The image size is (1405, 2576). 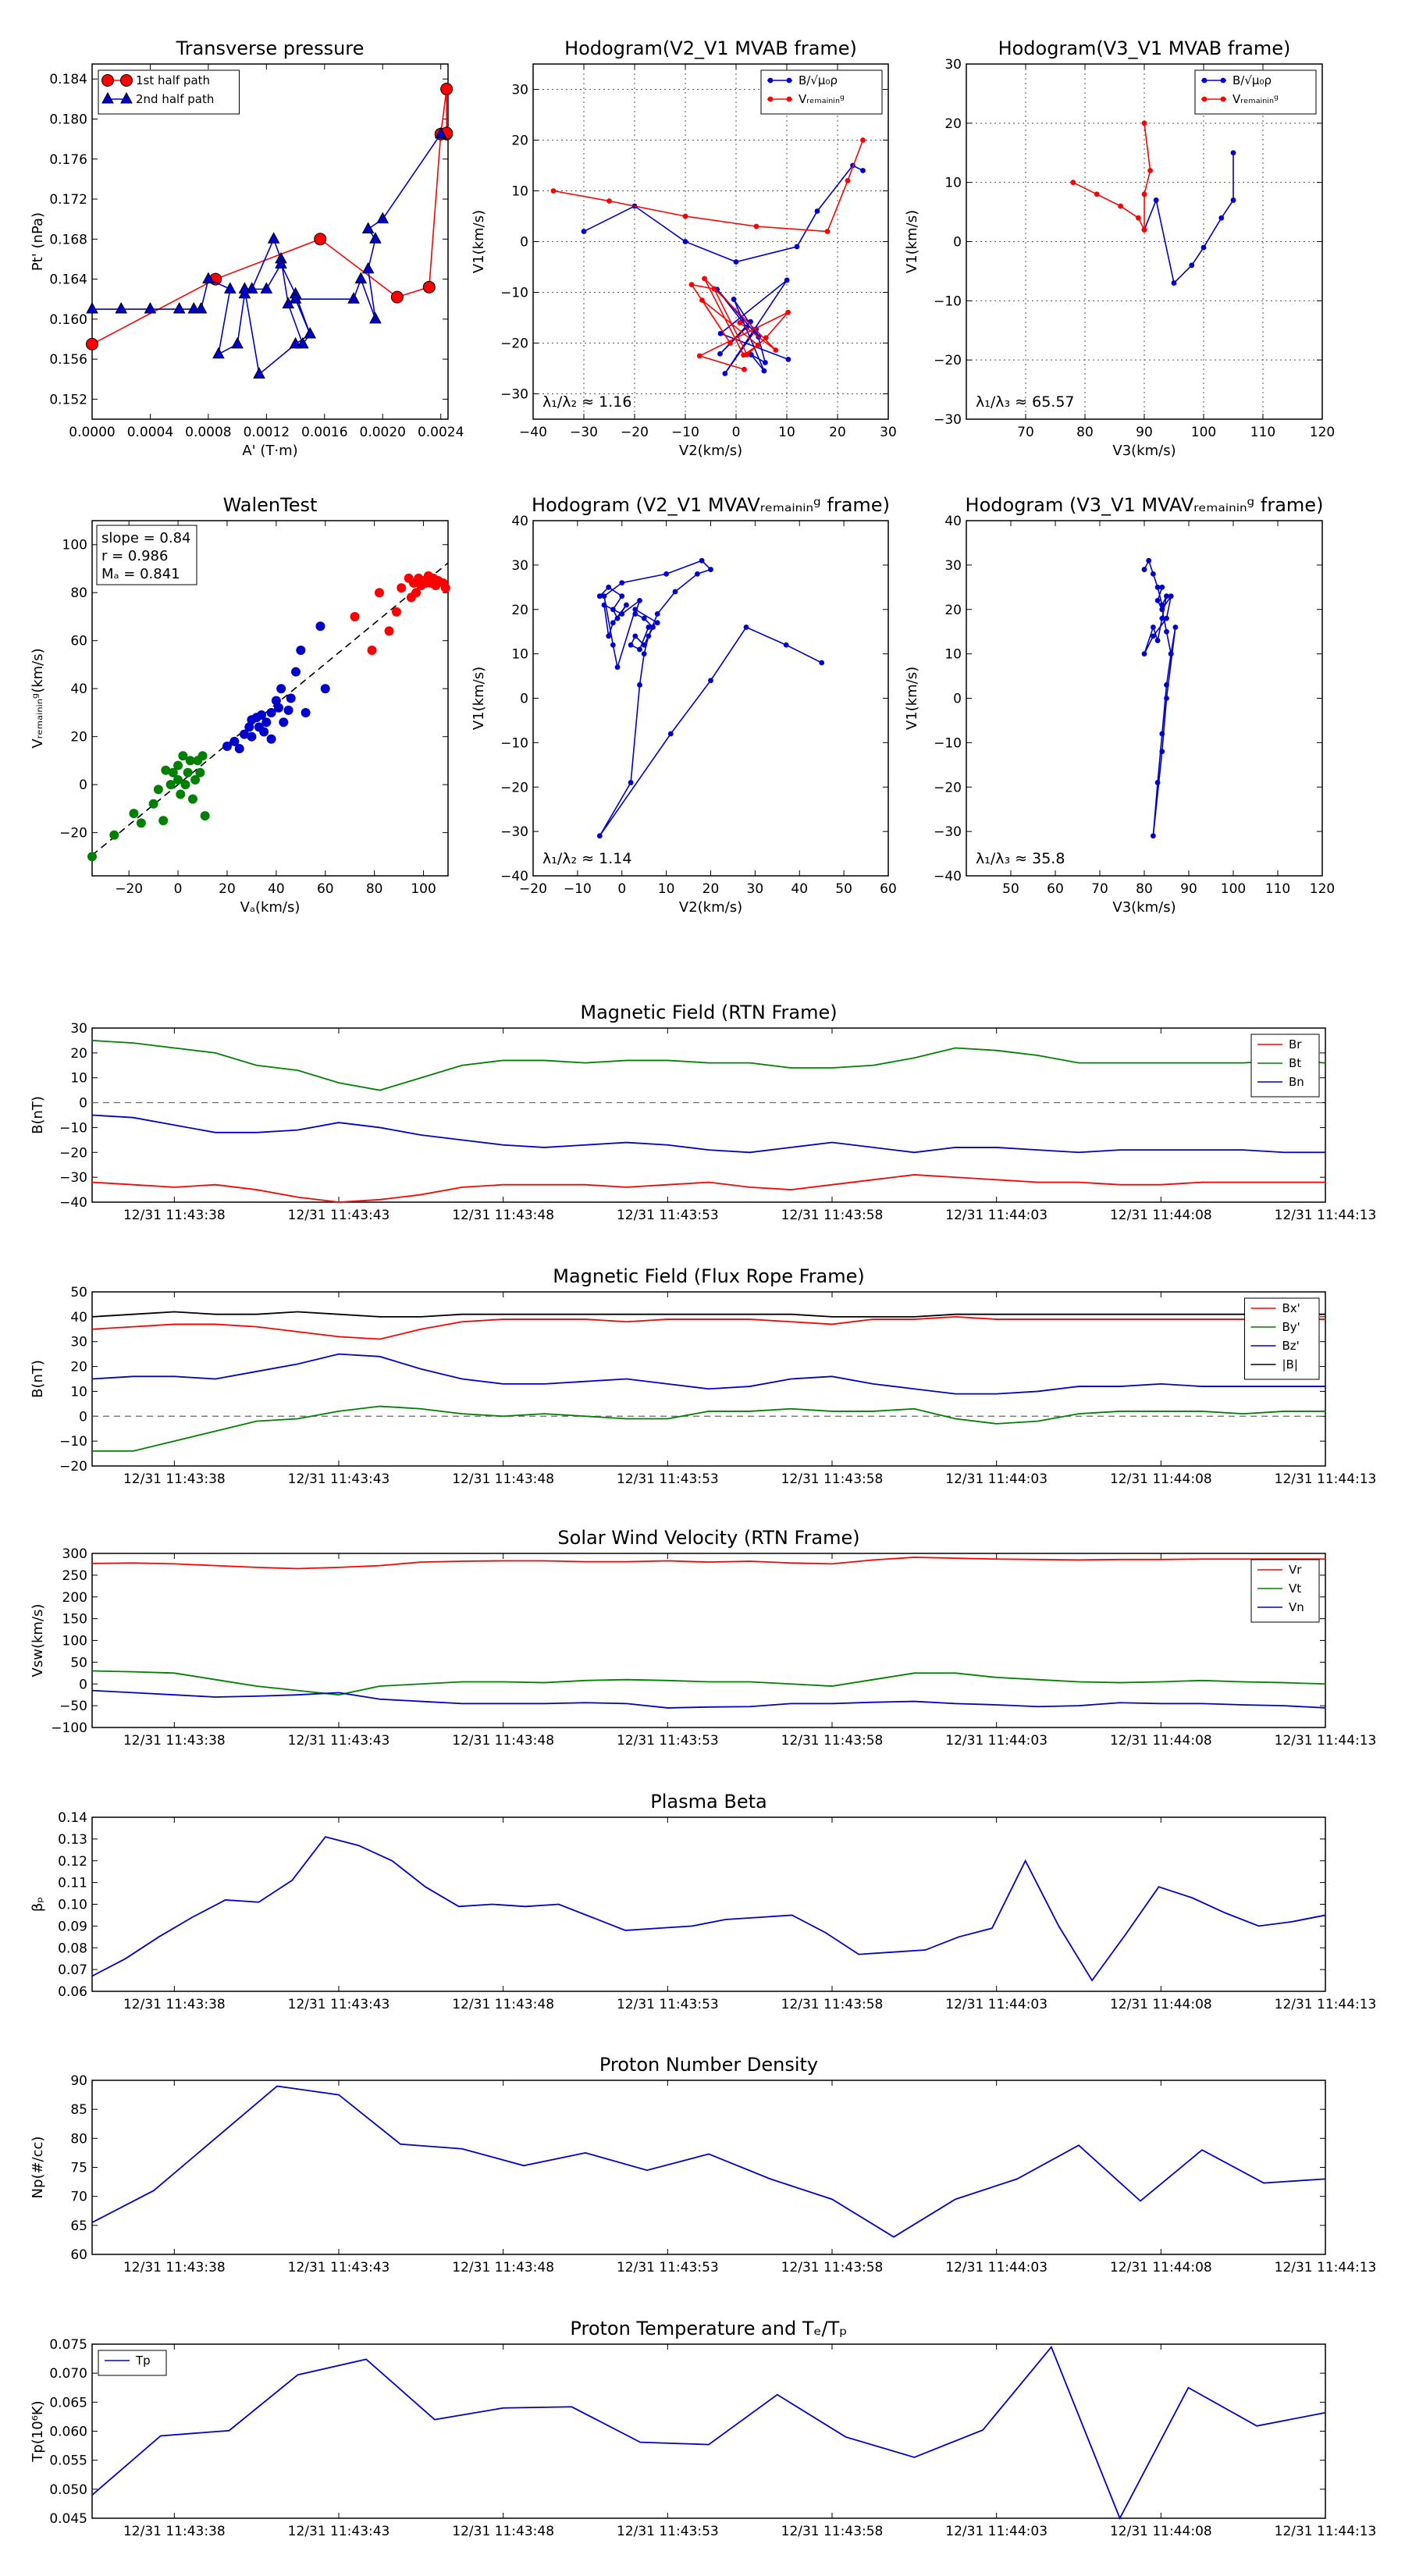 I want to click on y-tick-label: 0.050, so click(x=68, y=2490).